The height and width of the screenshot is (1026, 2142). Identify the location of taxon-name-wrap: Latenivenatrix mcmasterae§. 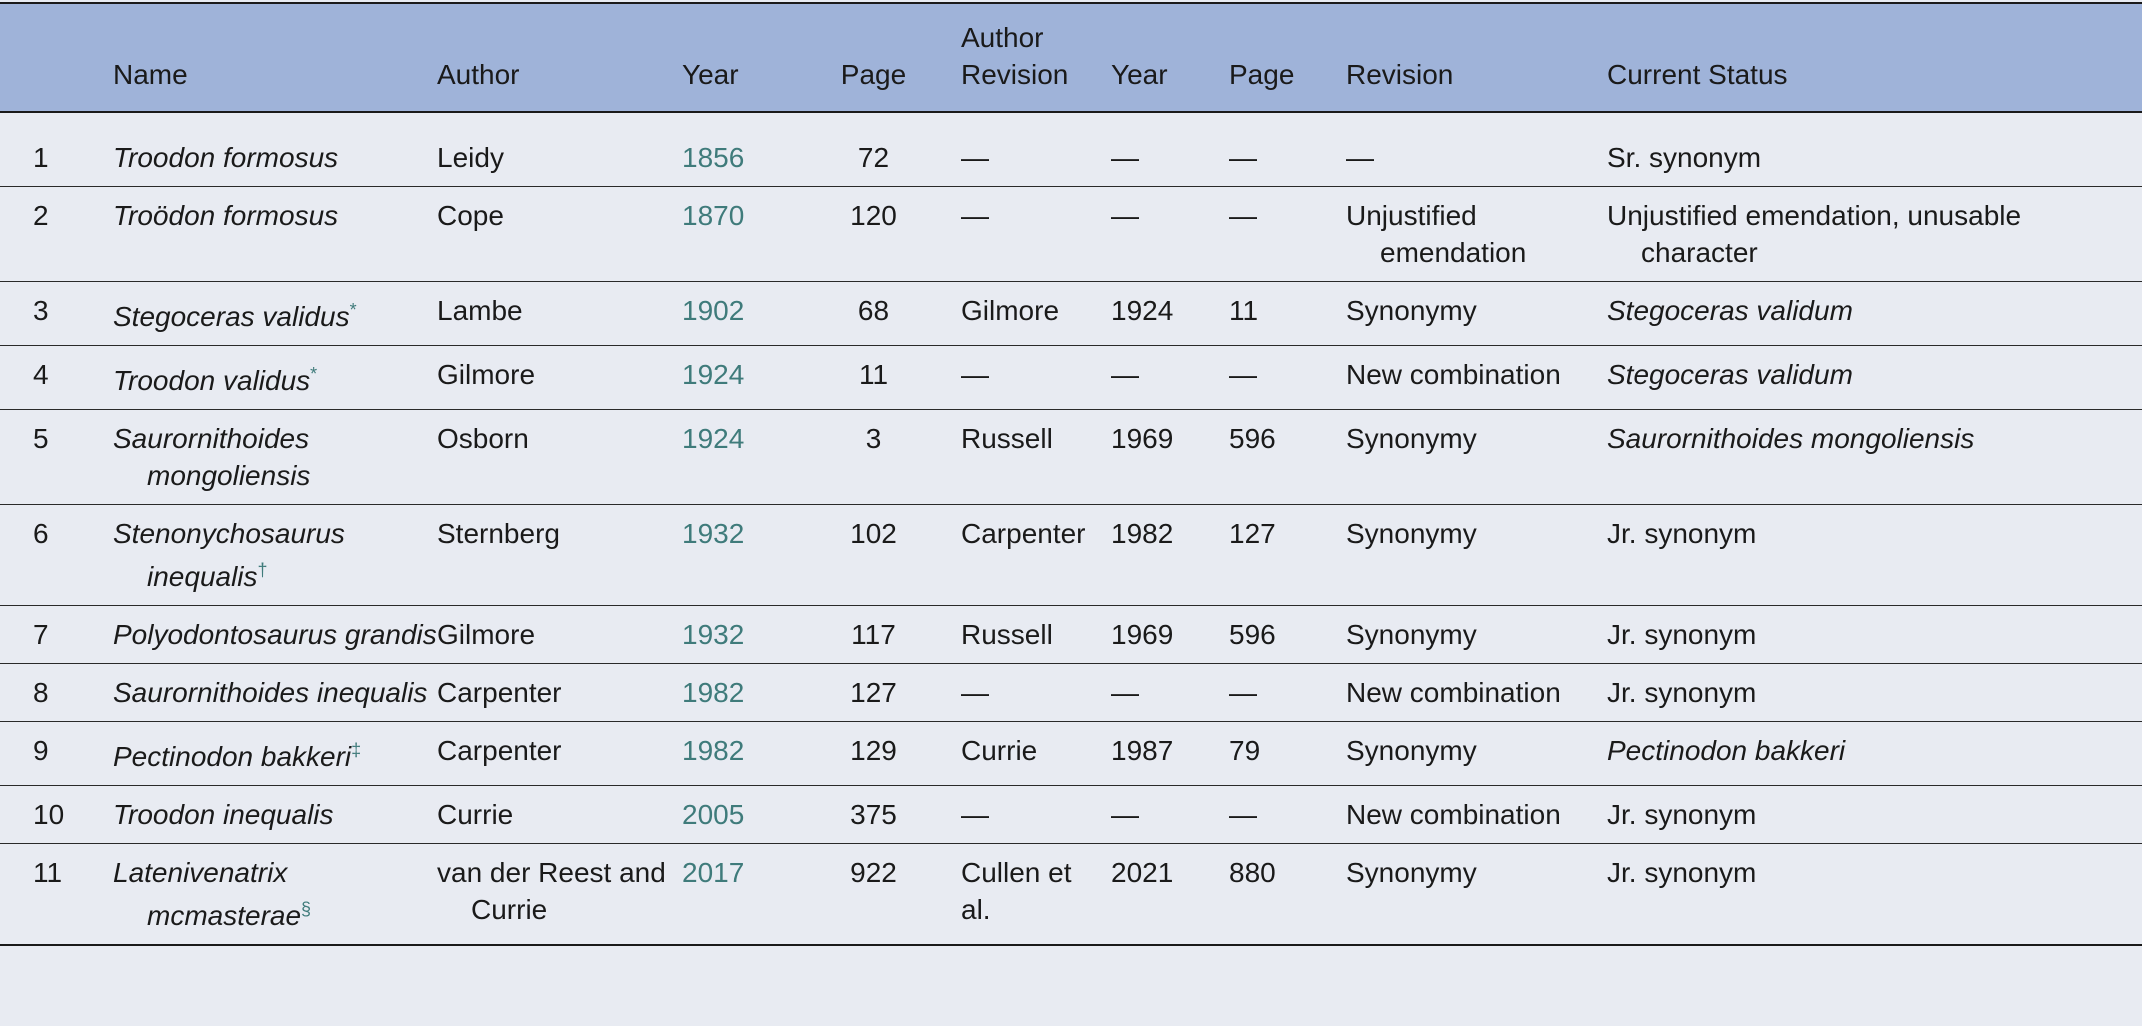
(275, 894).